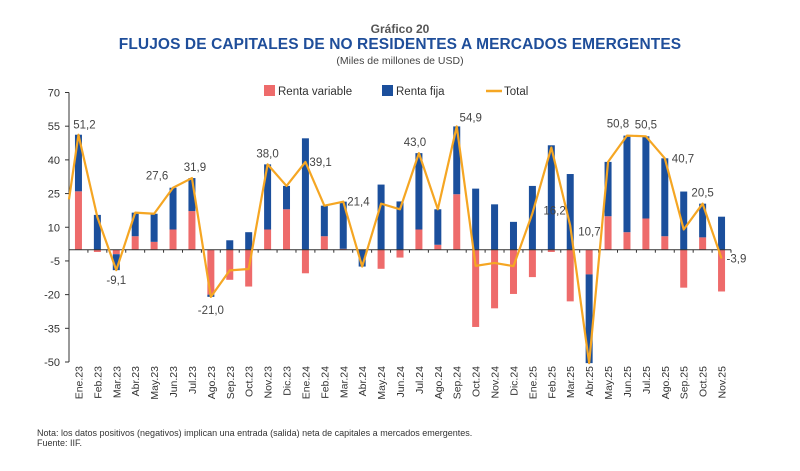  What do you see at coordinates (98, 382) in the screenshot?
I see `x-tick-label: Feb.23` at bounding box center [98, 382].